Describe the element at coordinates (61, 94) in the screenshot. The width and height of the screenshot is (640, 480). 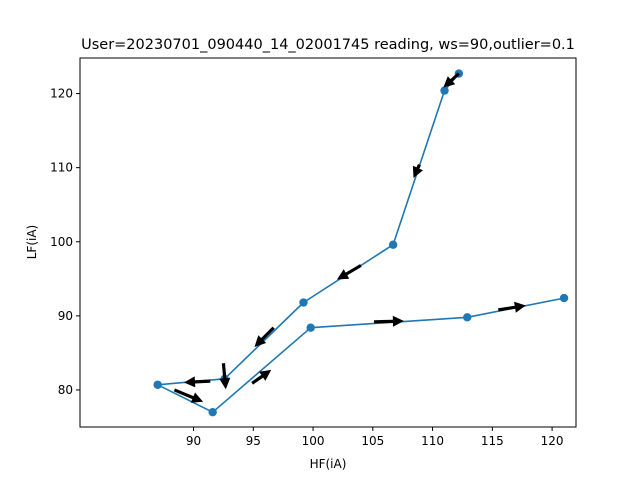
I see `y-tick-label-4: 120` at that location.